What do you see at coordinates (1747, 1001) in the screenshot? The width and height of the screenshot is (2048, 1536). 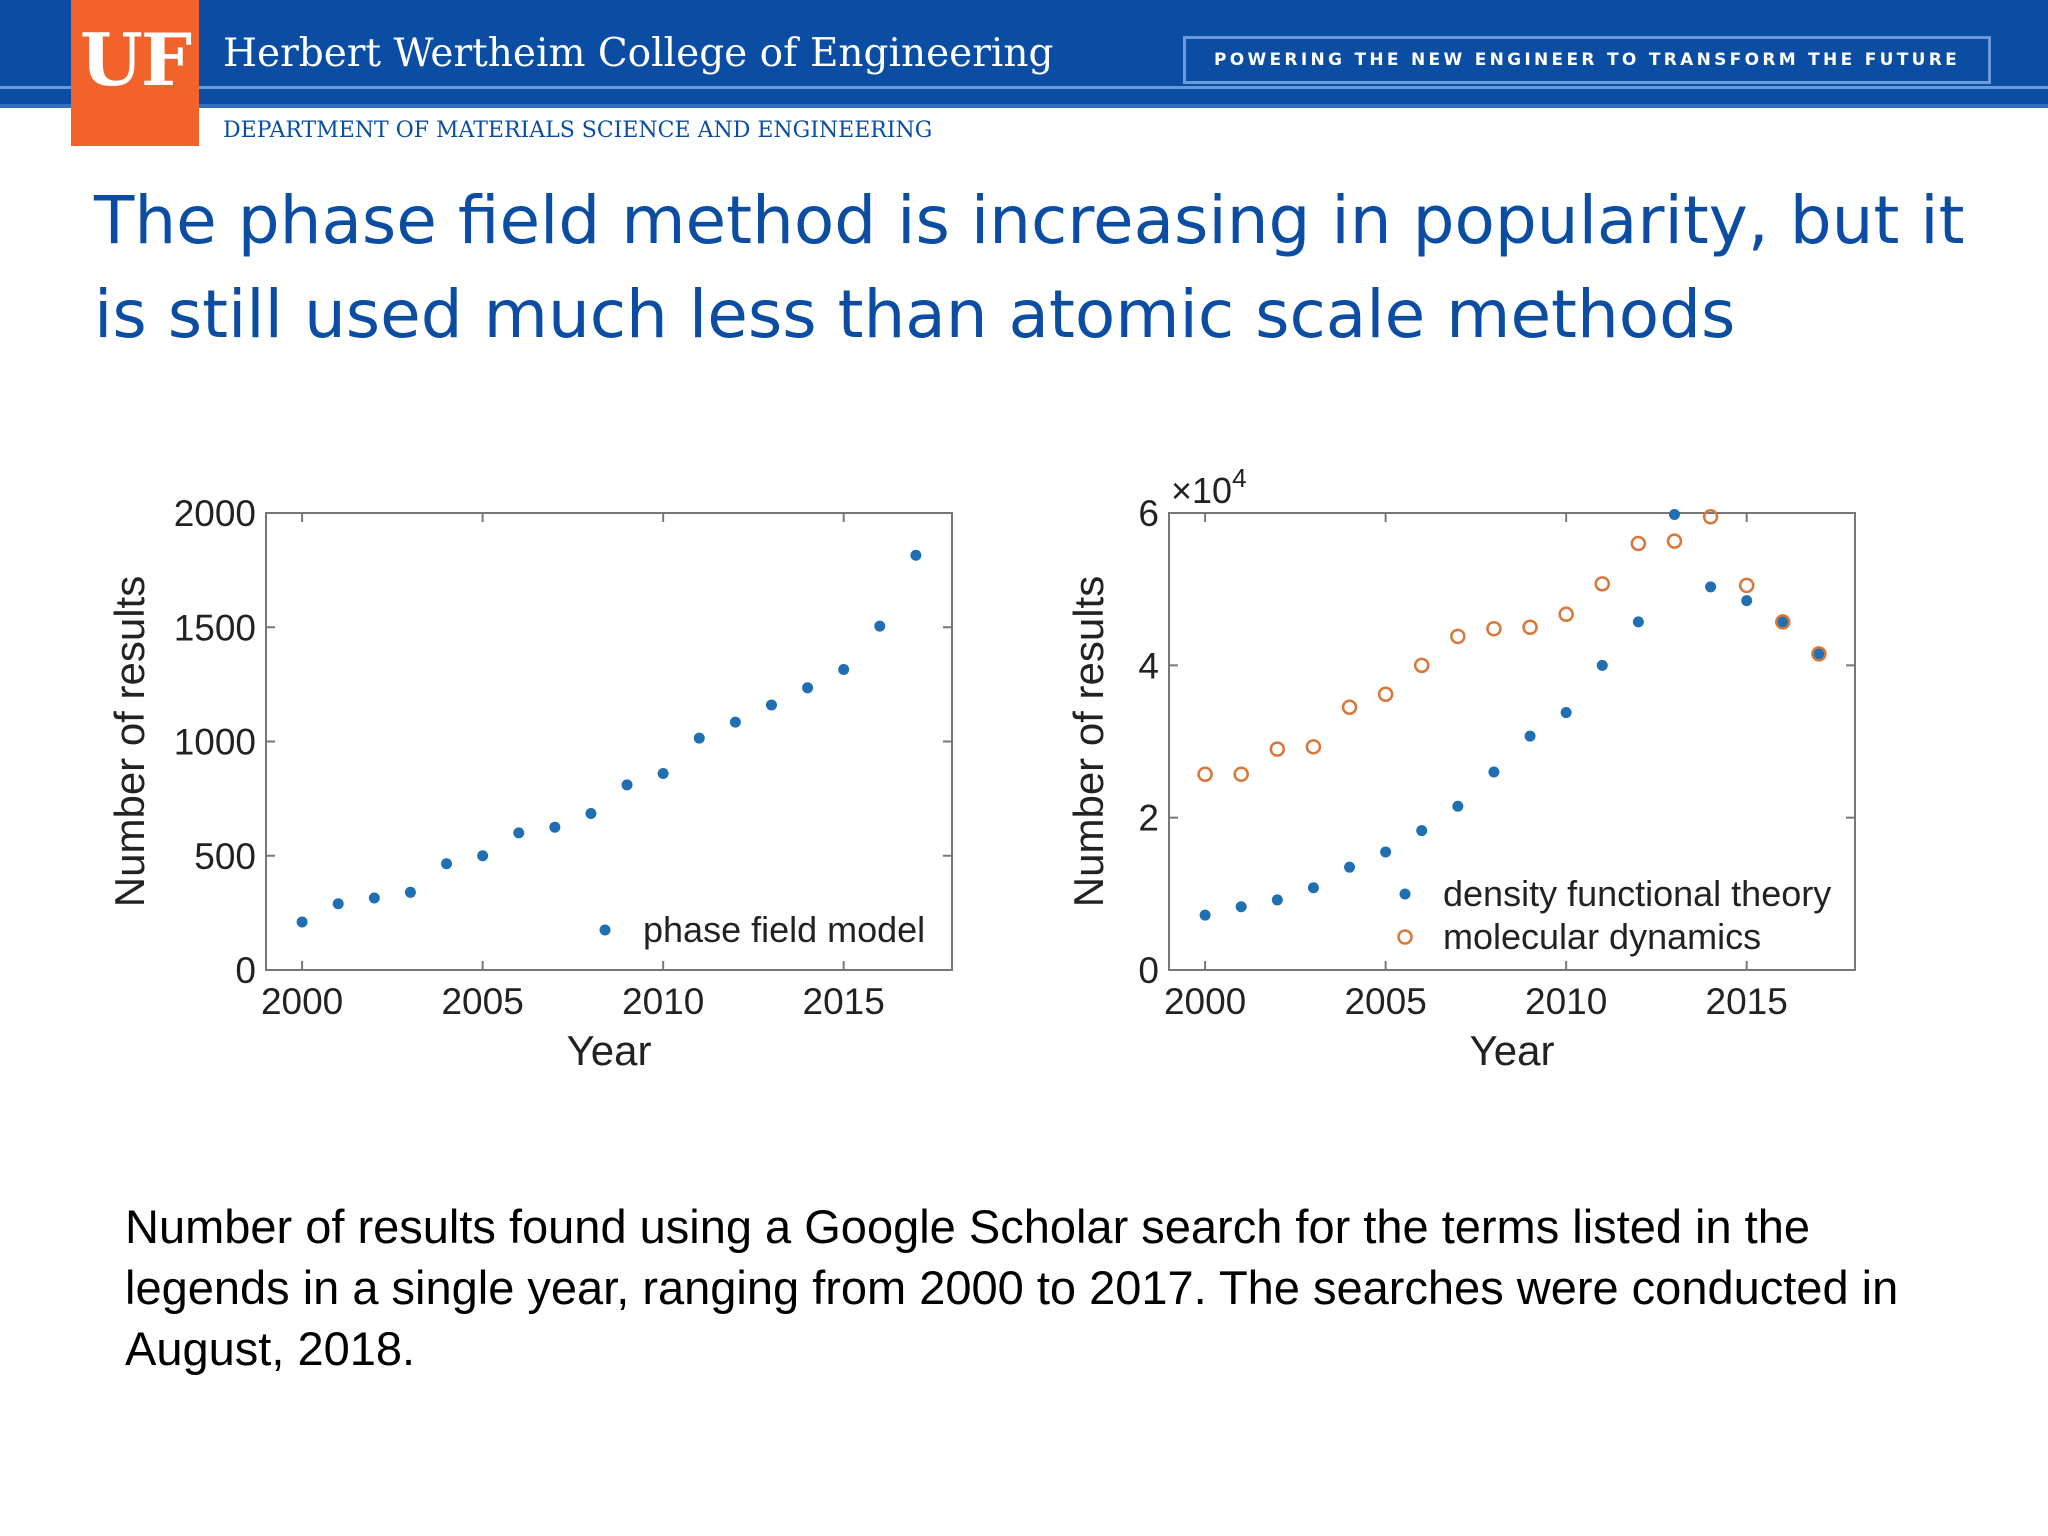 I see `am-xtick-label: 2015` at bounding box center [1747, 1001].